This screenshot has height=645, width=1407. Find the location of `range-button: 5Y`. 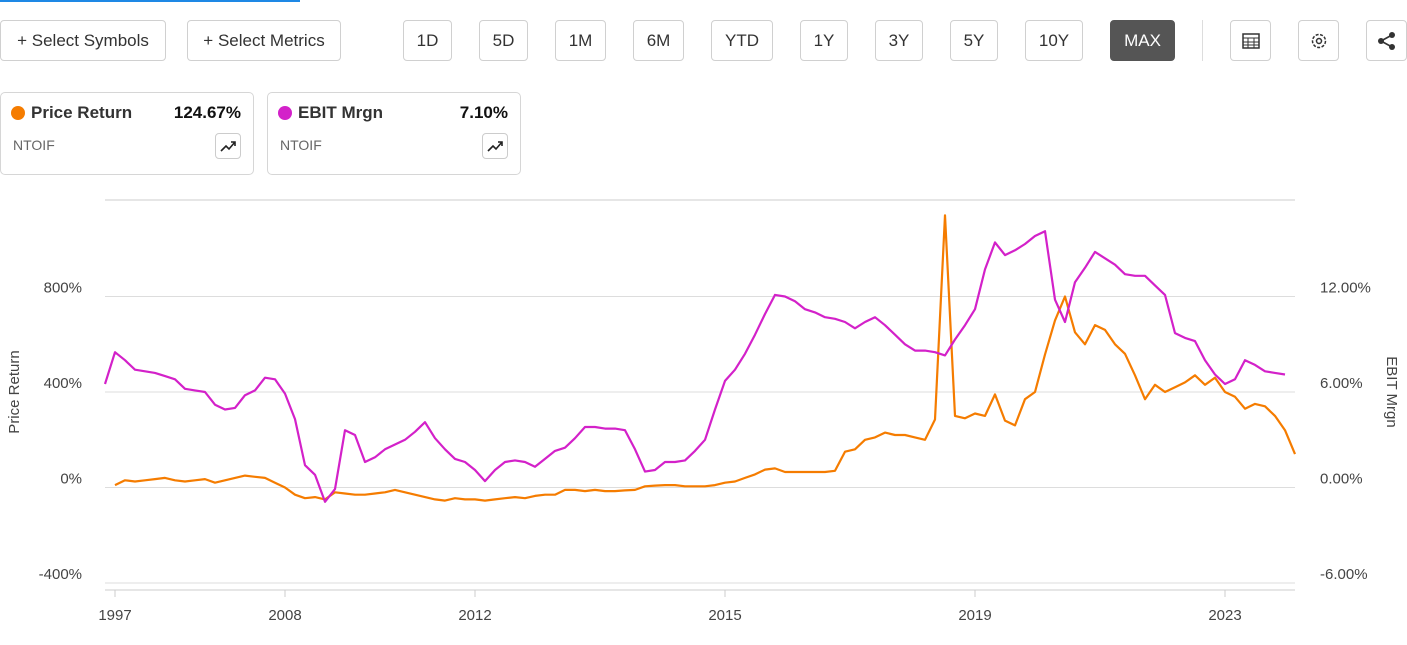

range-button: 5Y is located at coordinates (974, 40).